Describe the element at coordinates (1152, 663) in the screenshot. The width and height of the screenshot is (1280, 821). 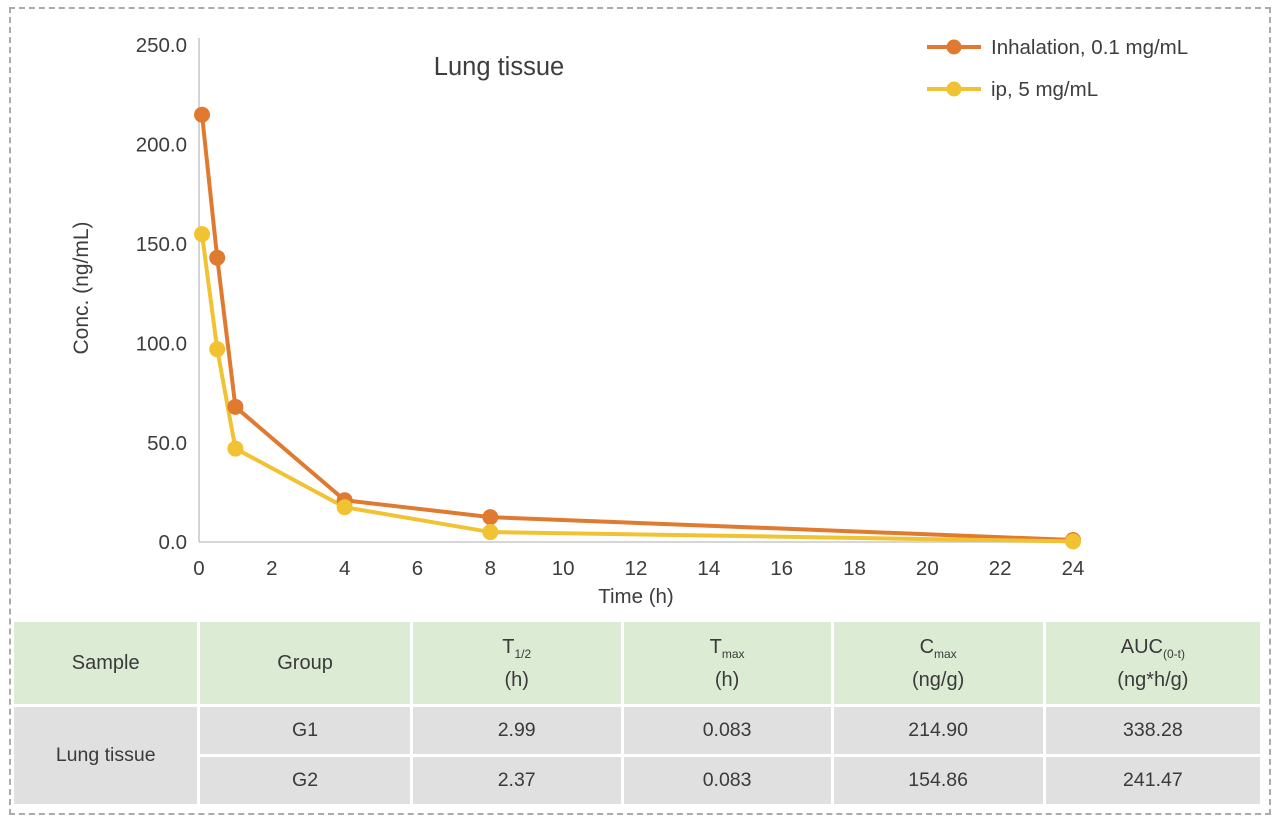
I see `col-header-auc: AUC(0-t) (ng*h/g)` at that location.